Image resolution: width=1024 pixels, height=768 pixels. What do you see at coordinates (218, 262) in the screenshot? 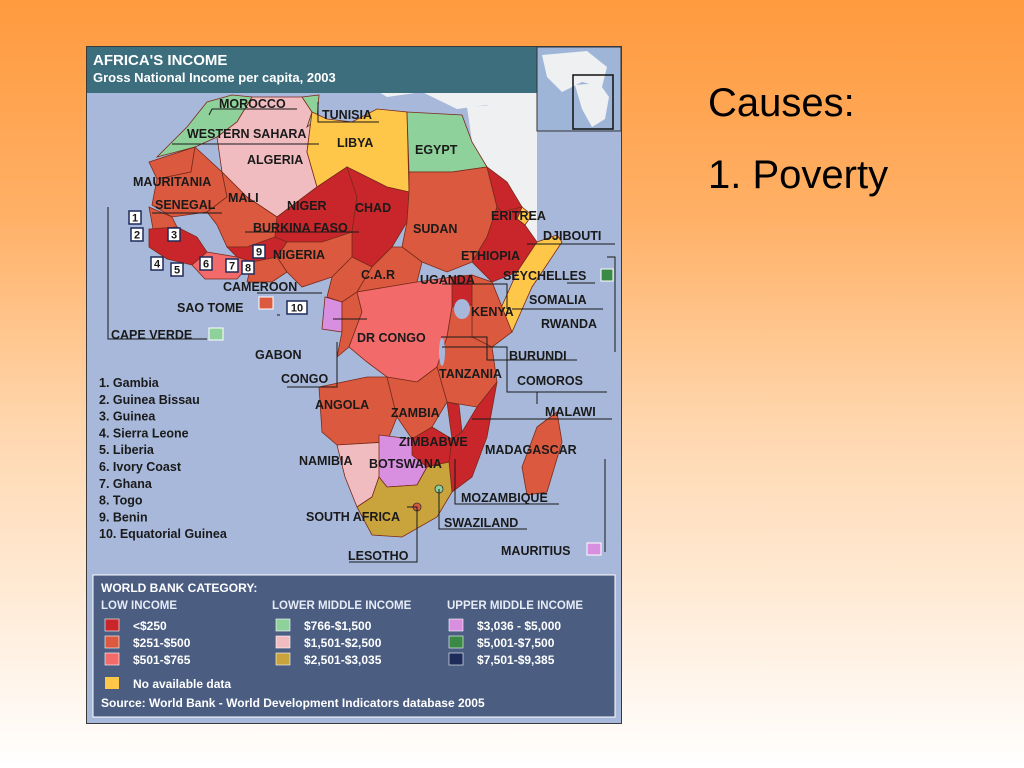
I see `number-markers: 1 2 3 4 5 6 7 89 10` at bounding box center [218, 262].